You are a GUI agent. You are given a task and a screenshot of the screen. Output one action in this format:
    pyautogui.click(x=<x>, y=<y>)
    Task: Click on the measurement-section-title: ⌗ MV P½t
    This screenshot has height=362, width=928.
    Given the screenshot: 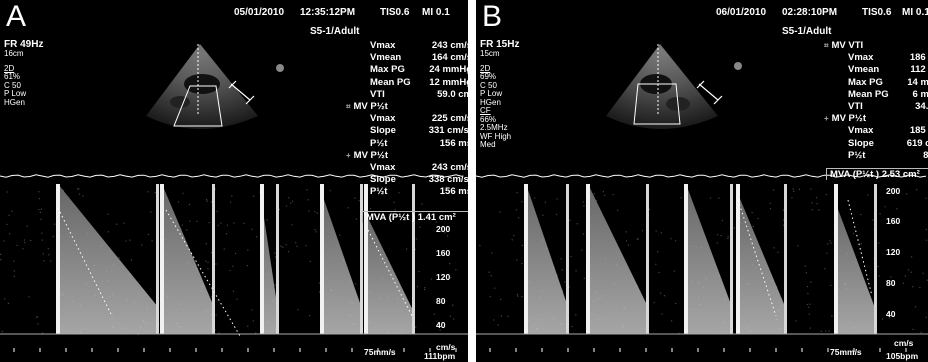 What is the action you would take?
    pyautogui.click(x=367, y=106)
    